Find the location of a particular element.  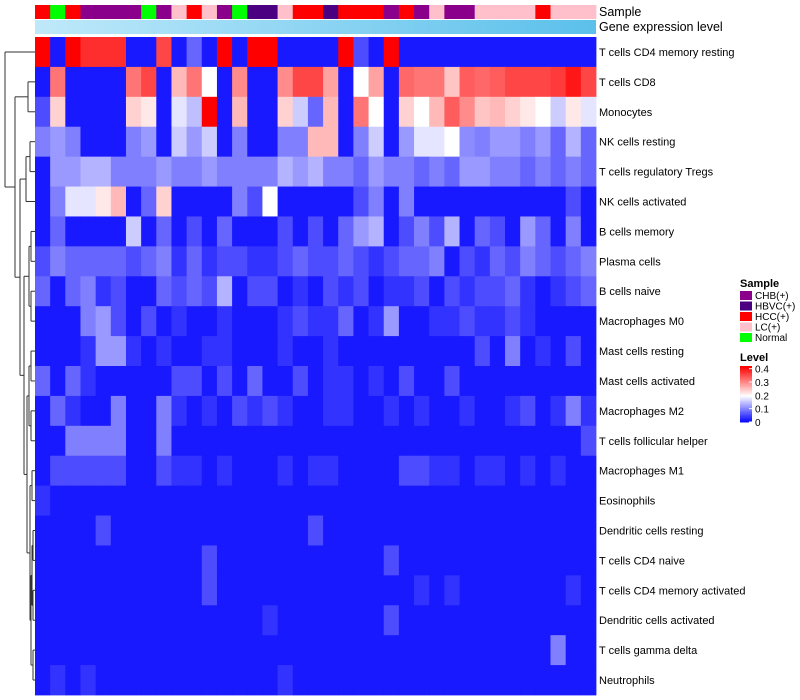

legend-sample-label: HBVC(+) is located at coordinates (775, 307).